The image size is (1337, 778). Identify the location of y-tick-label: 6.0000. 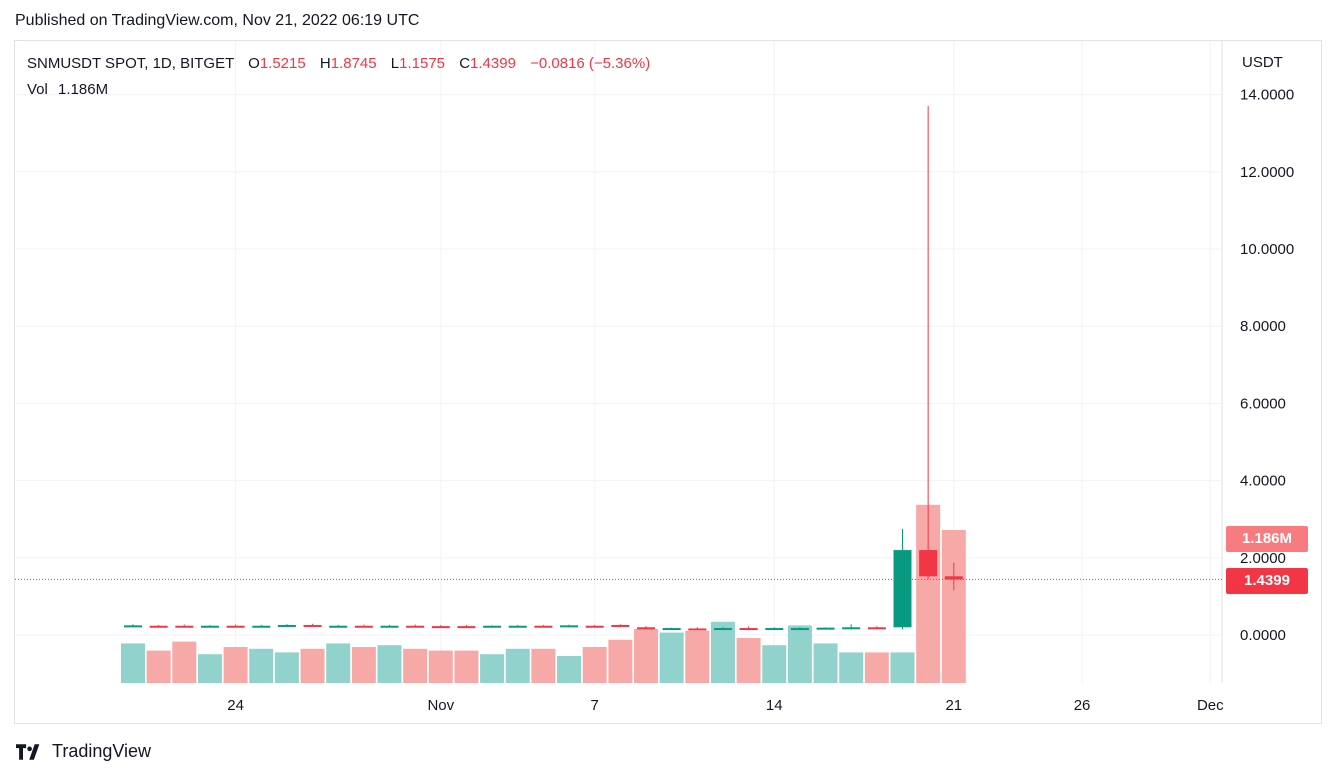
(1263, 403).